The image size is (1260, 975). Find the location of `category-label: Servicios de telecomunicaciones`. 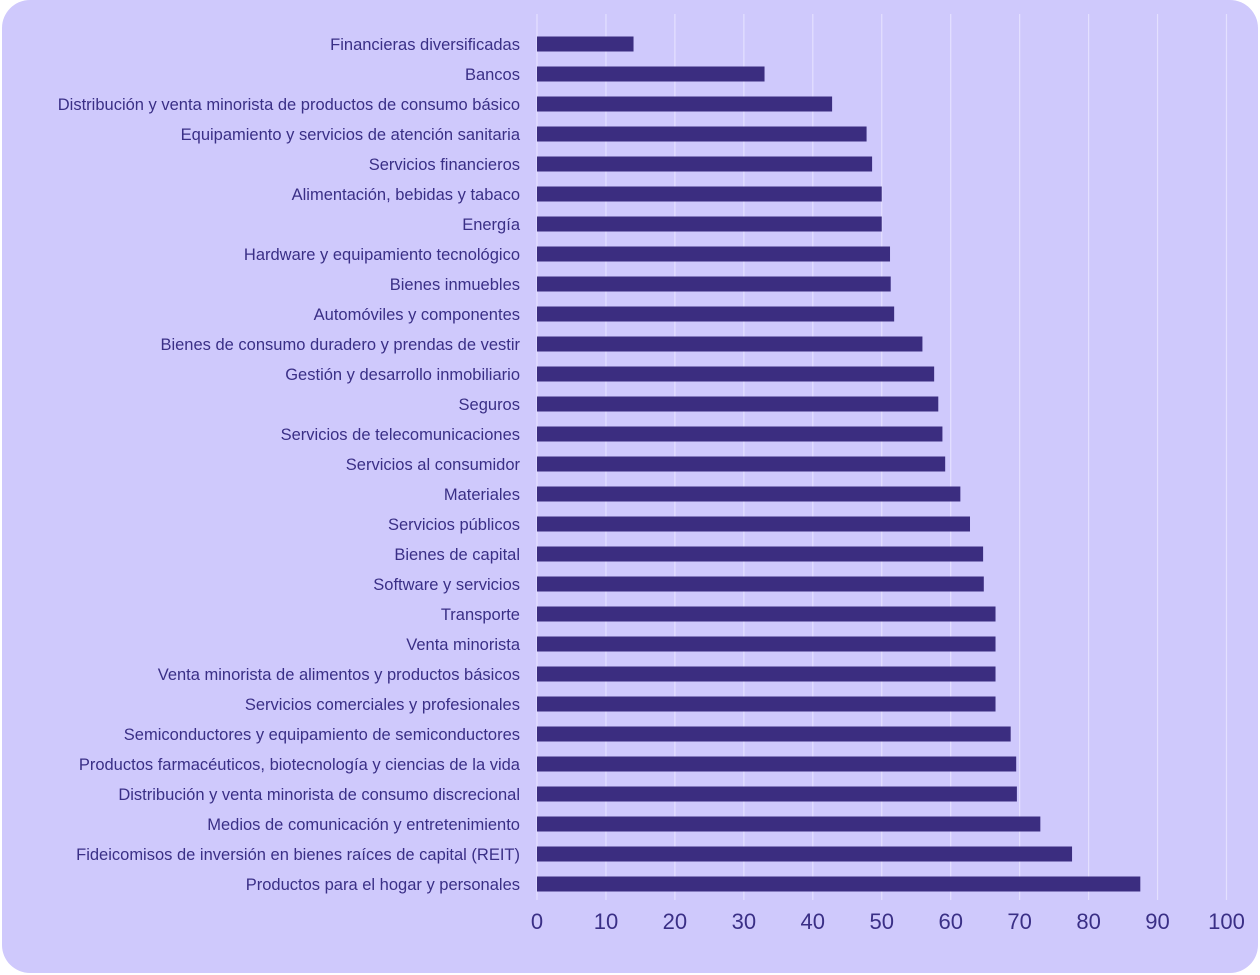

category-label: Servicios de telecomunicaciones is located at coordinates (400, 435).